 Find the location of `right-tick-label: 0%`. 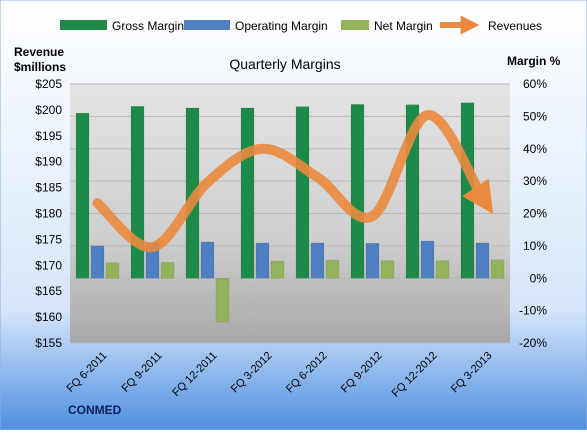

right-tick-label: 0% is located at coordinates (539, 278).